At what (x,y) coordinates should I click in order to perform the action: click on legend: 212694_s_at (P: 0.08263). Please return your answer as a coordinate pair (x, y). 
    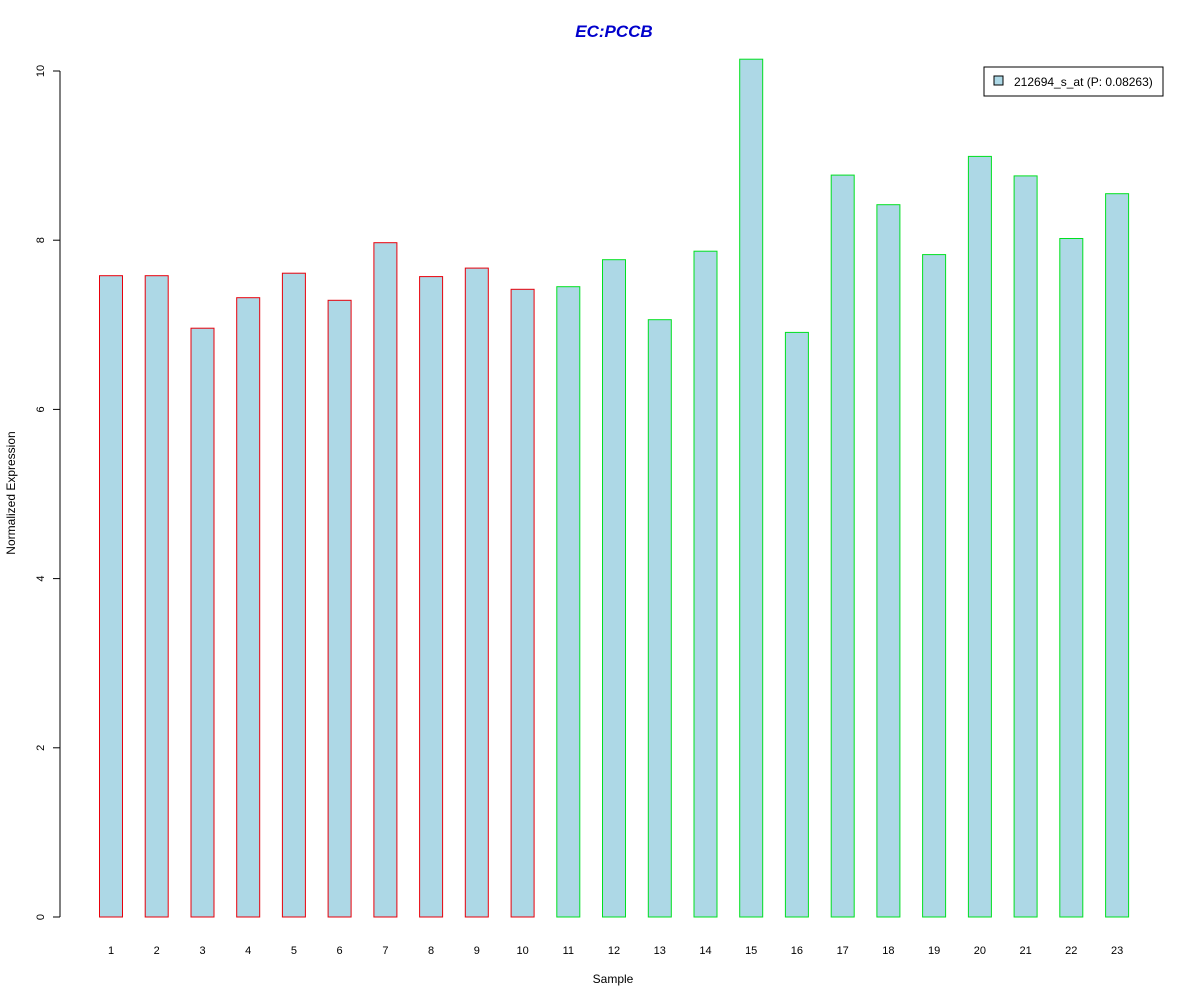
    Looking at the image, I should click on (1073, 81).